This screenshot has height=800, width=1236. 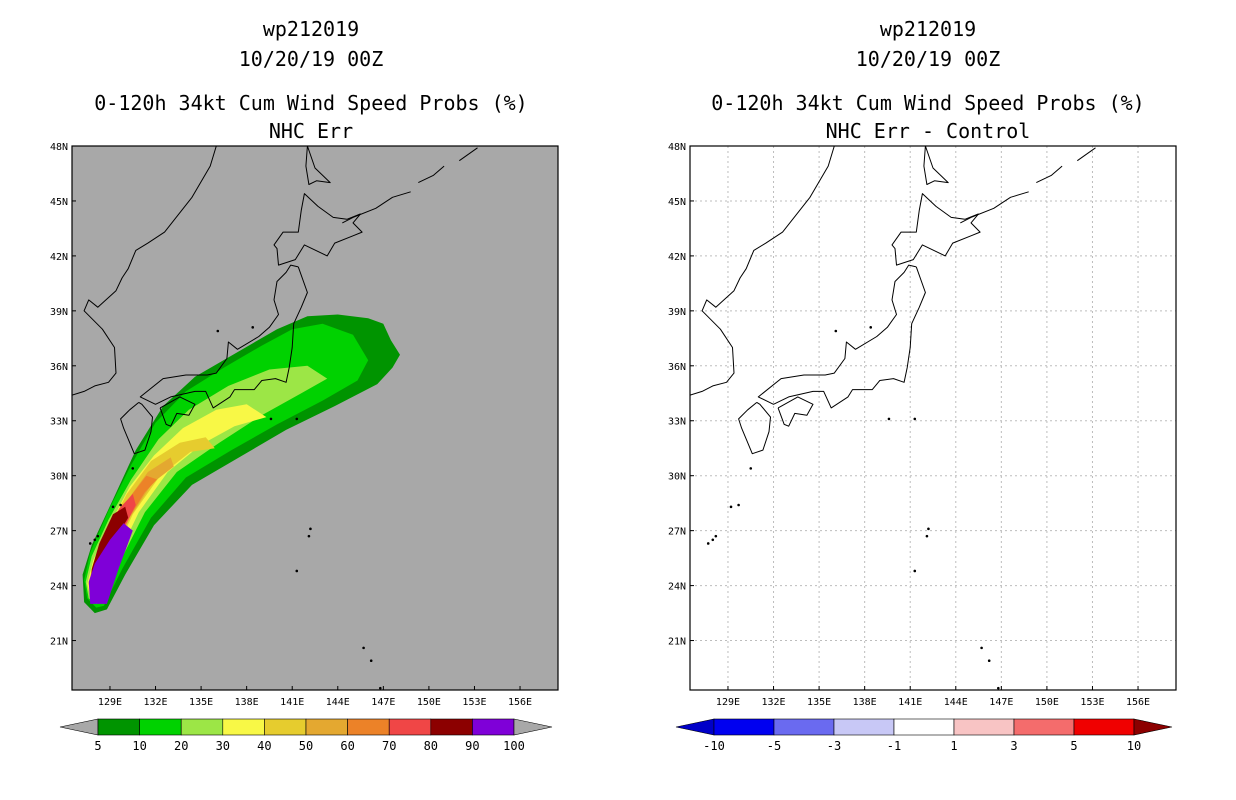 I want to click on x-tick-label: 153E, so click(x=1092, y=702).